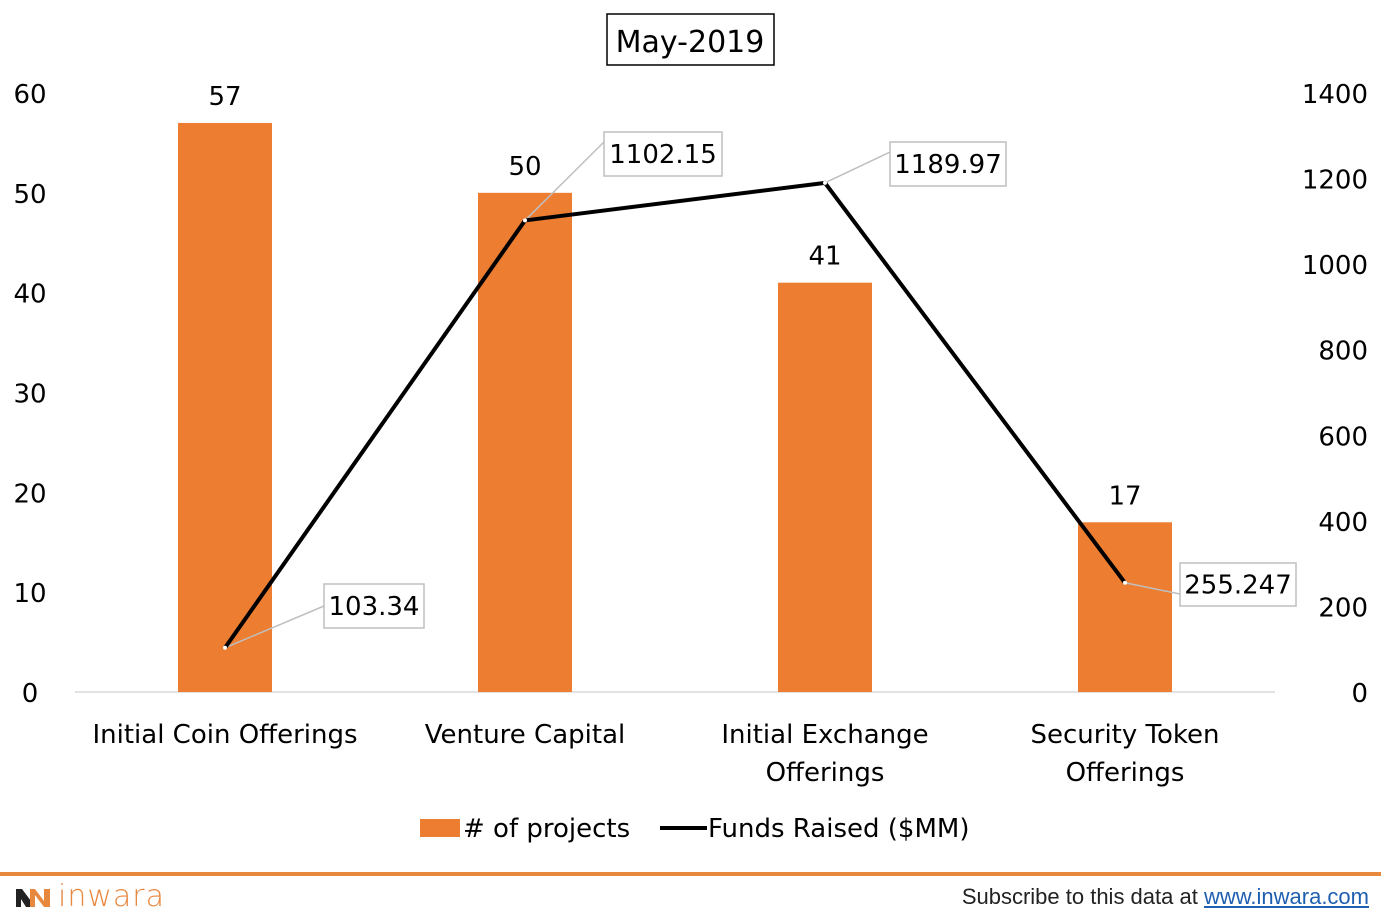 The height and width of the screenshot is (922, 1381). I want to click on logo-text: inwara, so click(111, 896).